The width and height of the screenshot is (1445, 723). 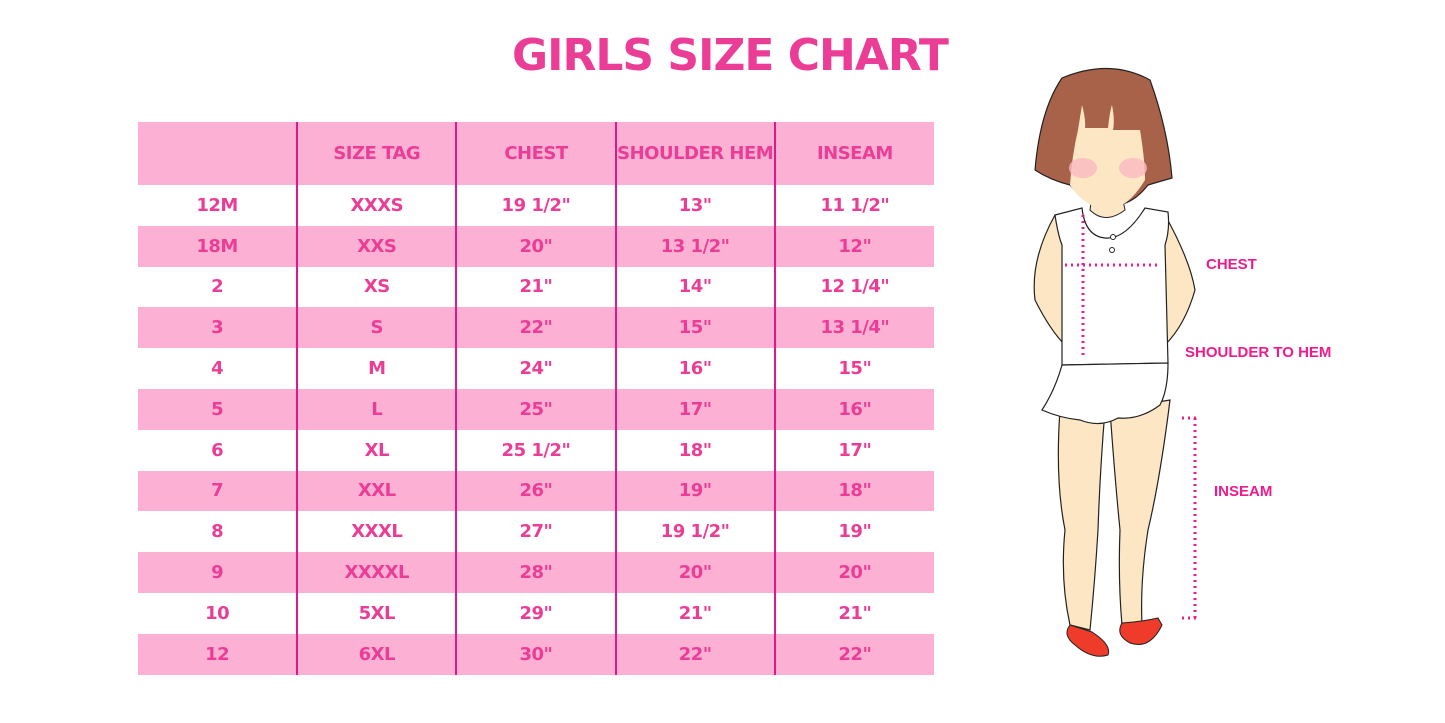 I want to click on table-cell: 6XL, so click(x=376, y=654).